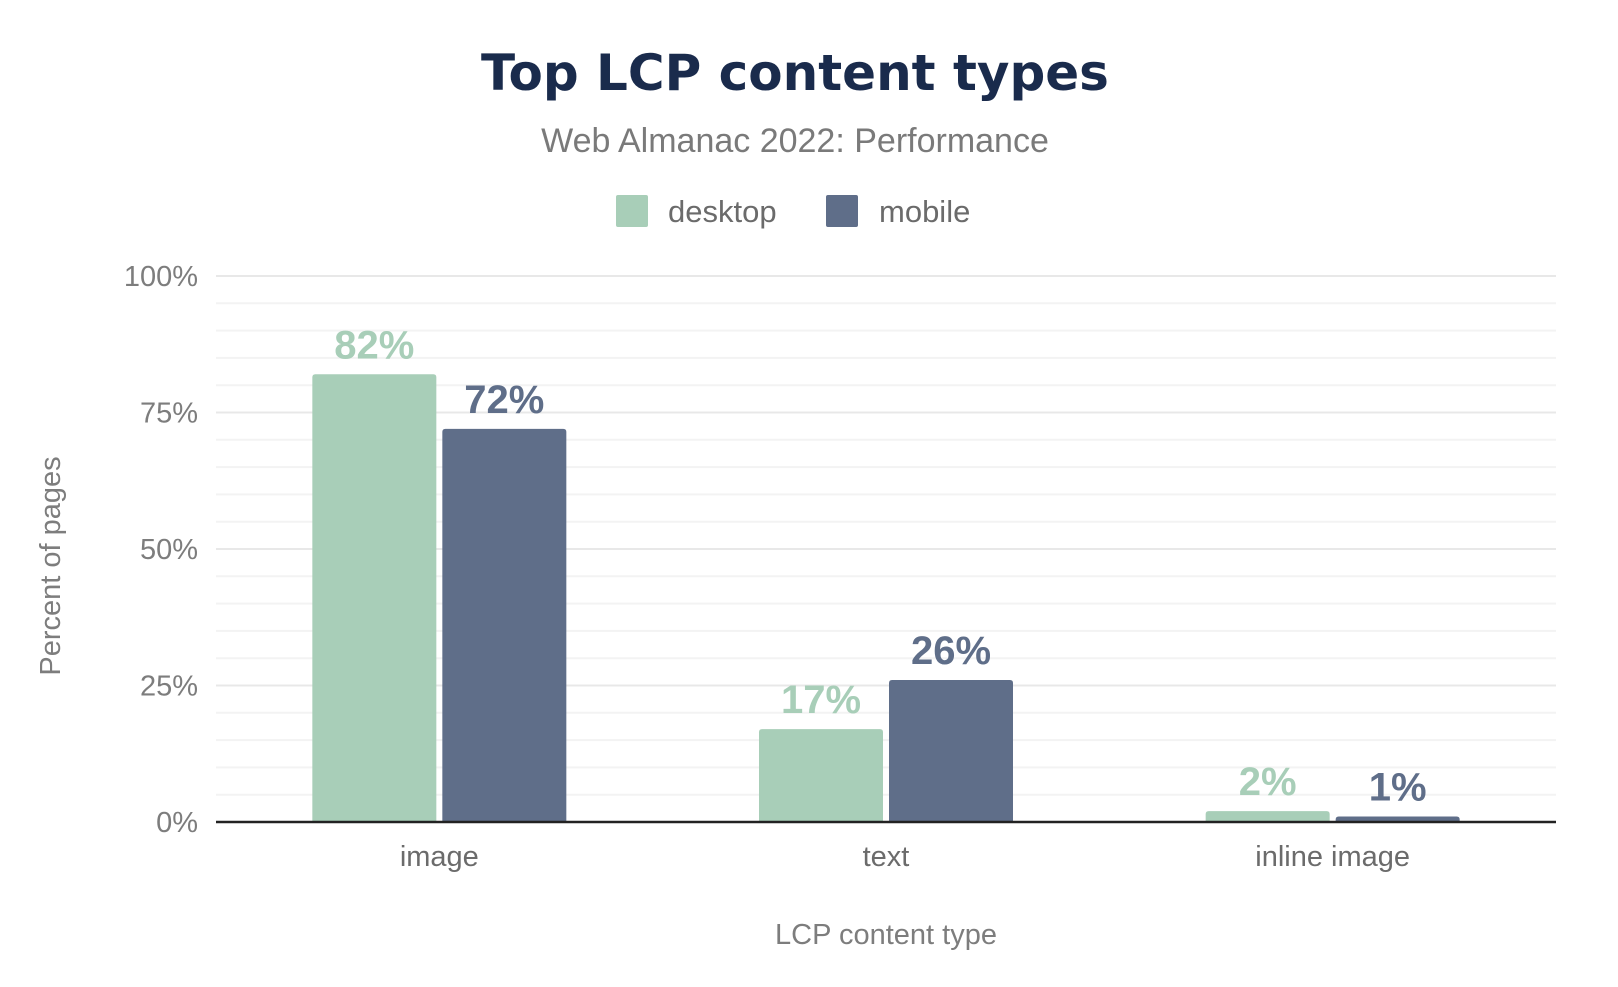 The height and width of the screenshot is (987, 1618). Describe the element at coordinates (374, 598) in the screenshot. I see `bar-desktop-image` at that location.